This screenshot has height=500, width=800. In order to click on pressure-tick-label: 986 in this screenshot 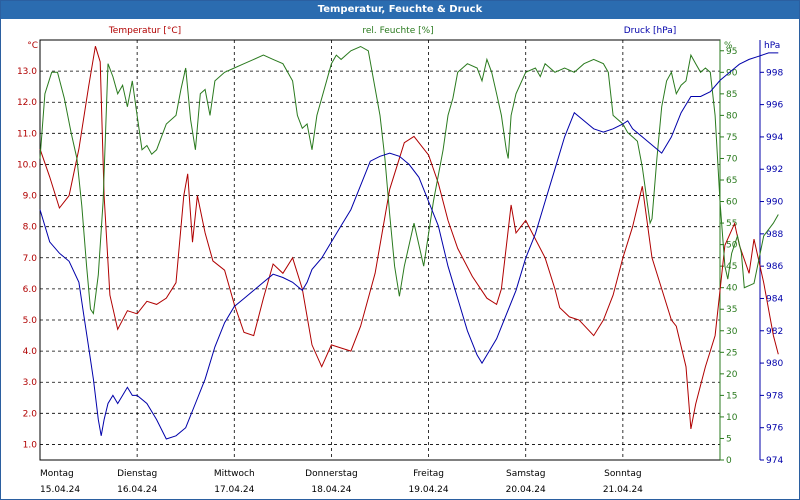, I will do `click(774, 267)`.